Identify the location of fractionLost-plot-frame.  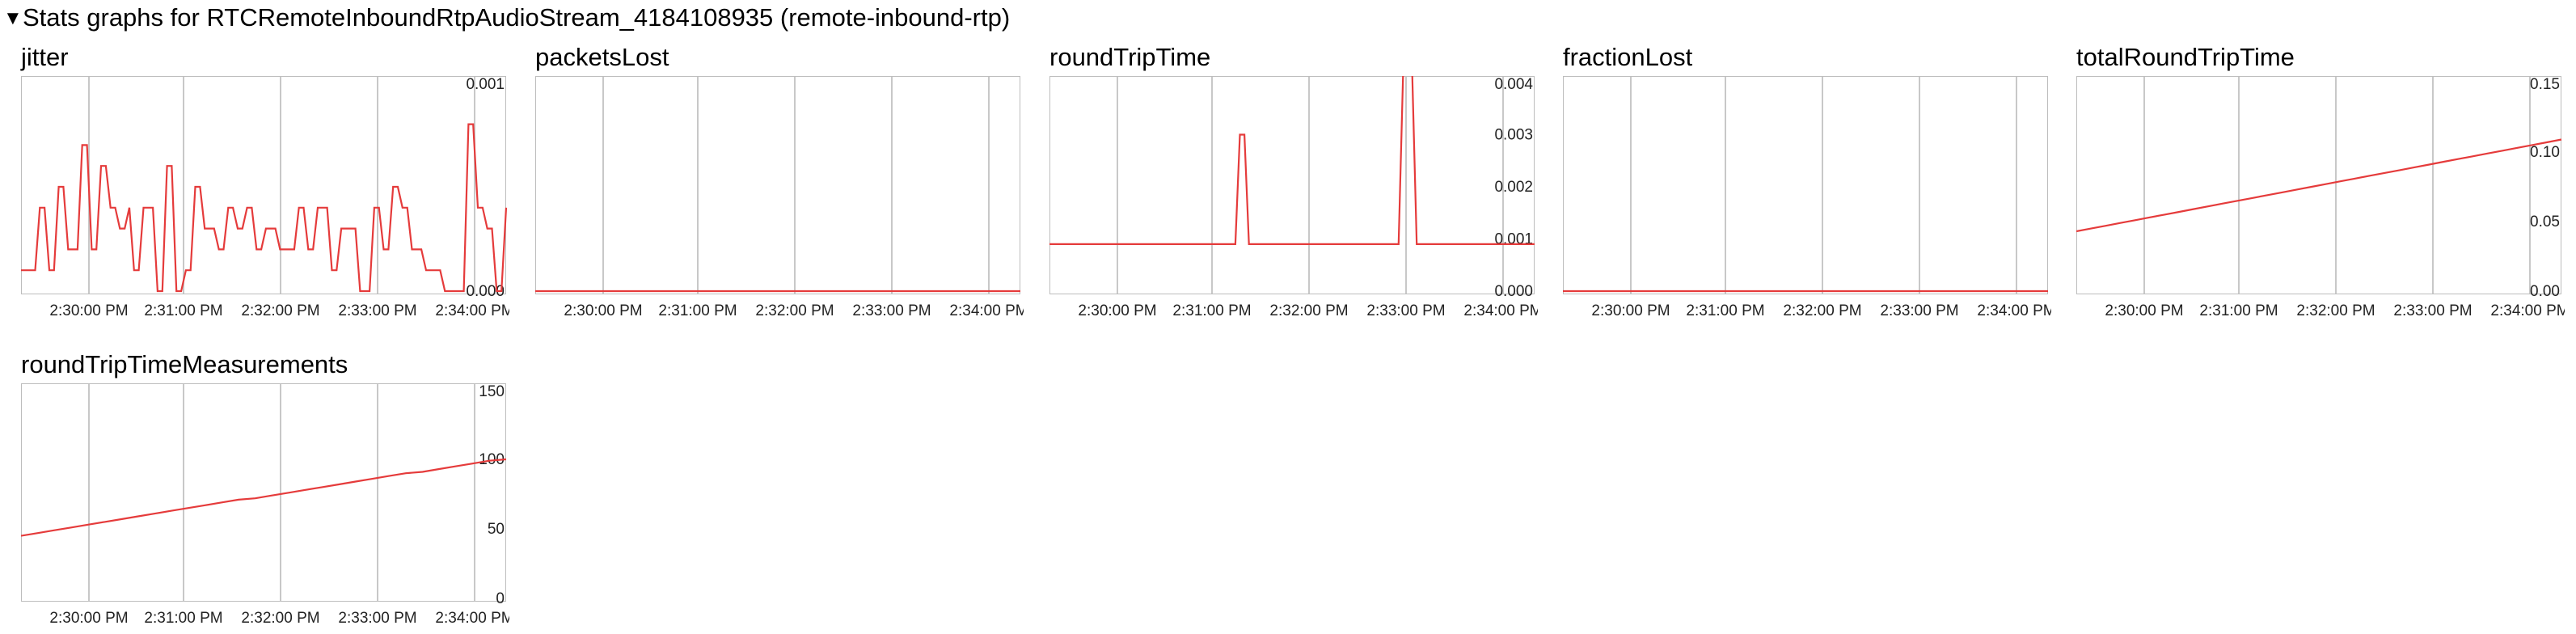
(1805, 185).